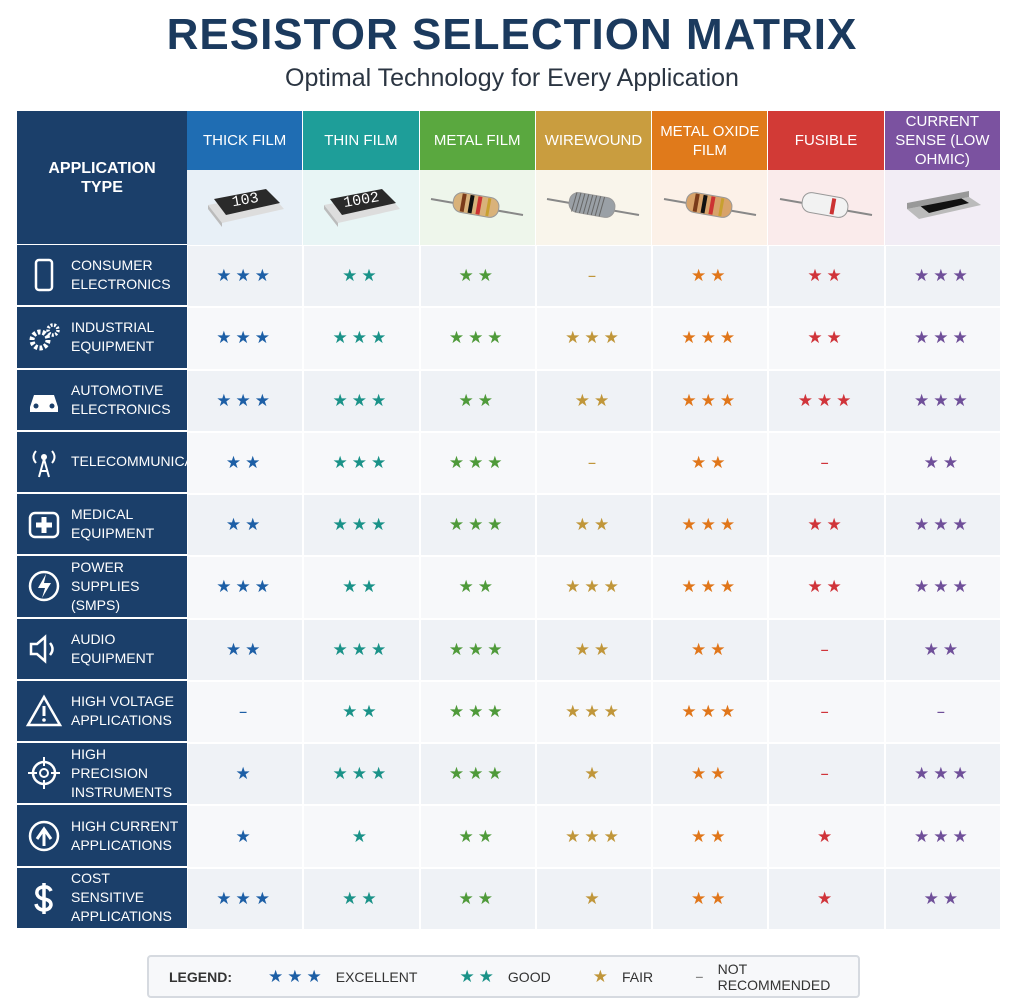 Image resolution: width=1024 pixels, height=1004 pixels. What do you see at coordinates (126, 463) in the screenshot?
I see `row-header: TELECOMMUNICATIONS` at bounding box center [126, 463].